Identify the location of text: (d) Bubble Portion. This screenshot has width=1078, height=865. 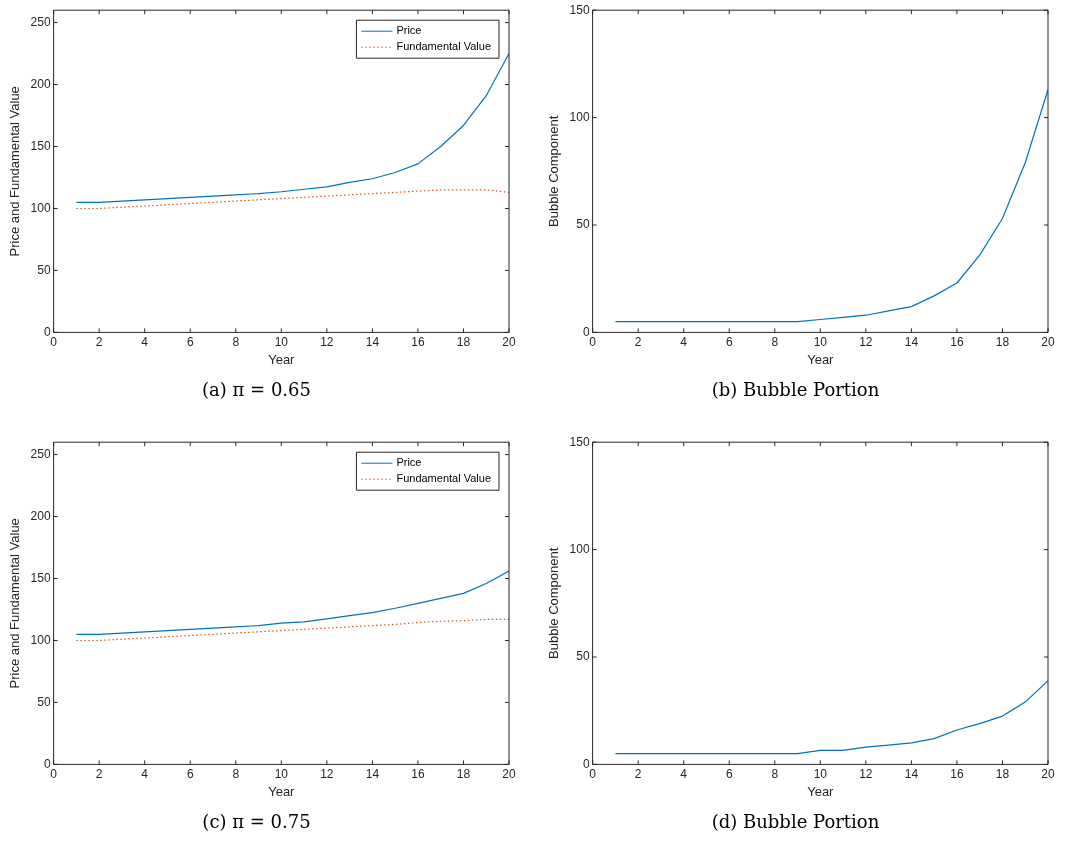
(795, 821).